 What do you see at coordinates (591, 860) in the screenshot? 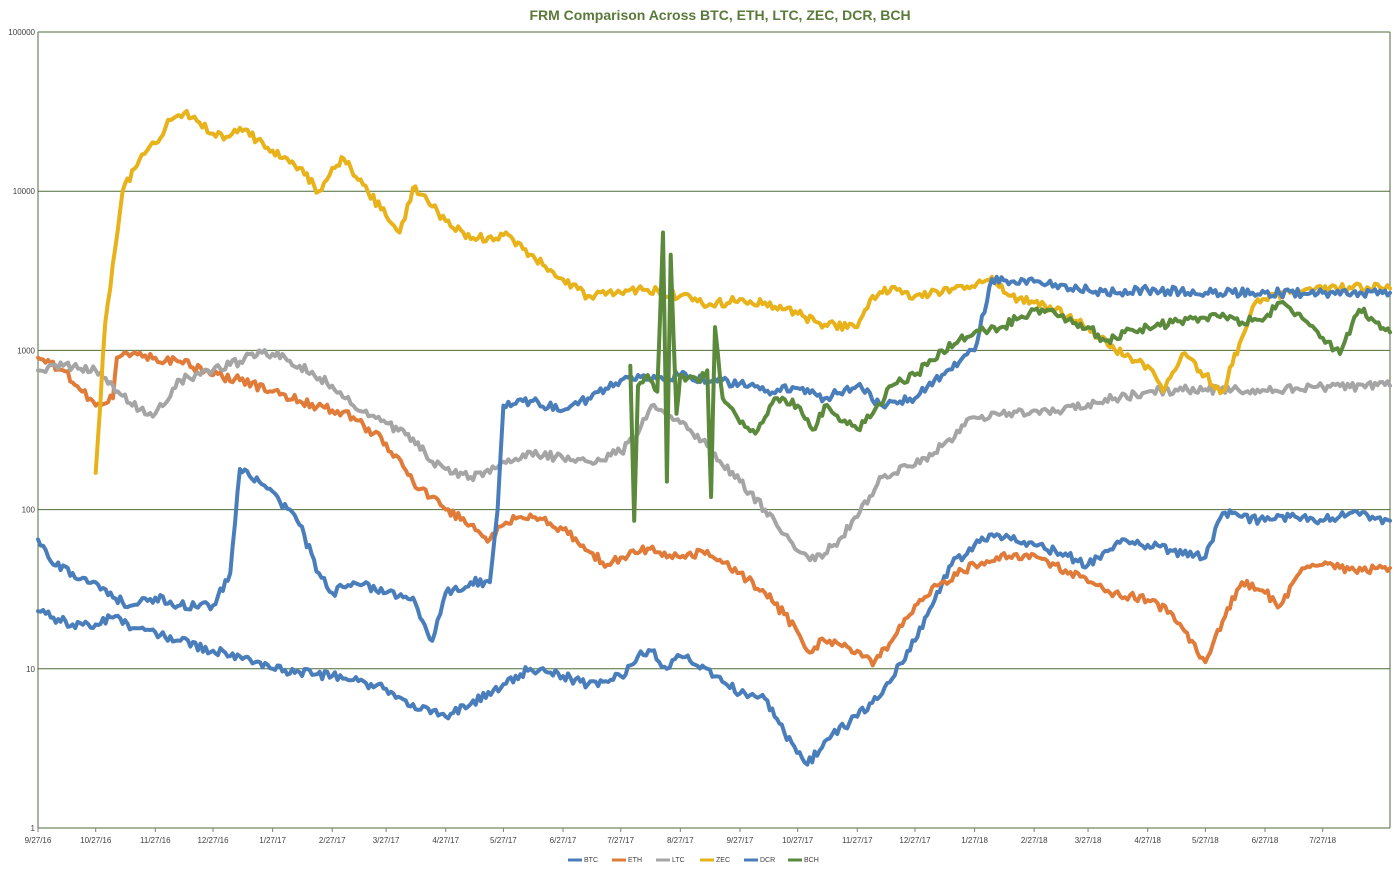
I see `legend-label-btc: BTC` at bounding box center [591, 860].